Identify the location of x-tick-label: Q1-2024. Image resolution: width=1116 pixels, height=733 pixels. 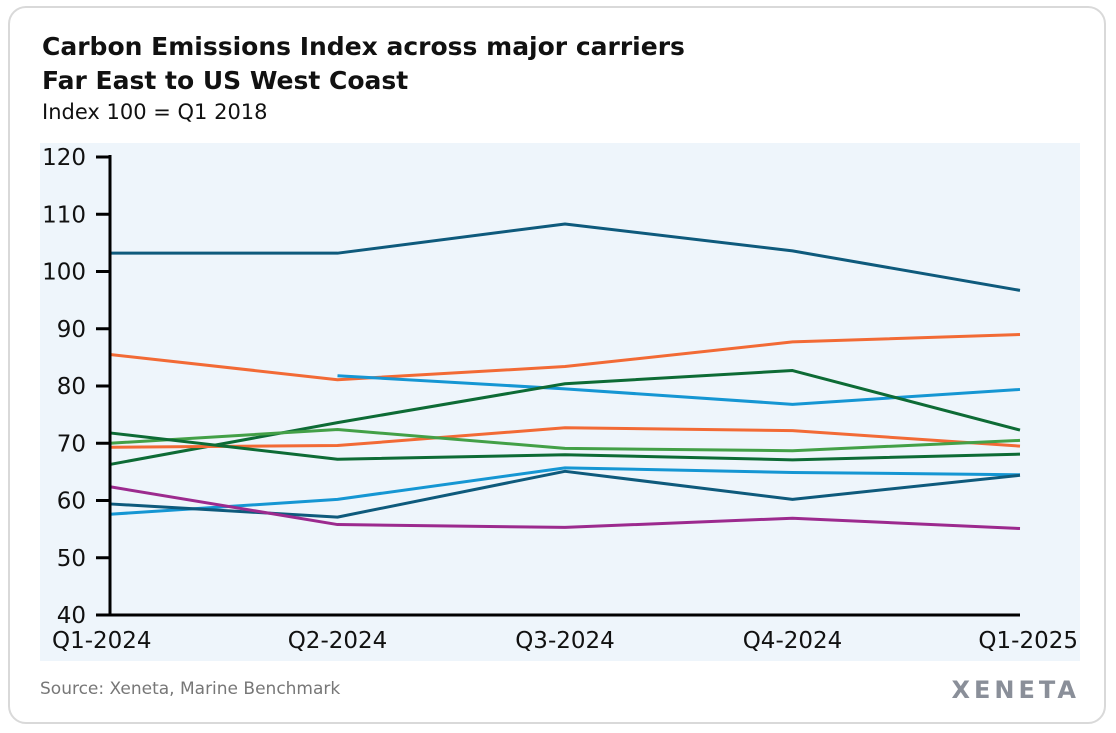
(102, 641).